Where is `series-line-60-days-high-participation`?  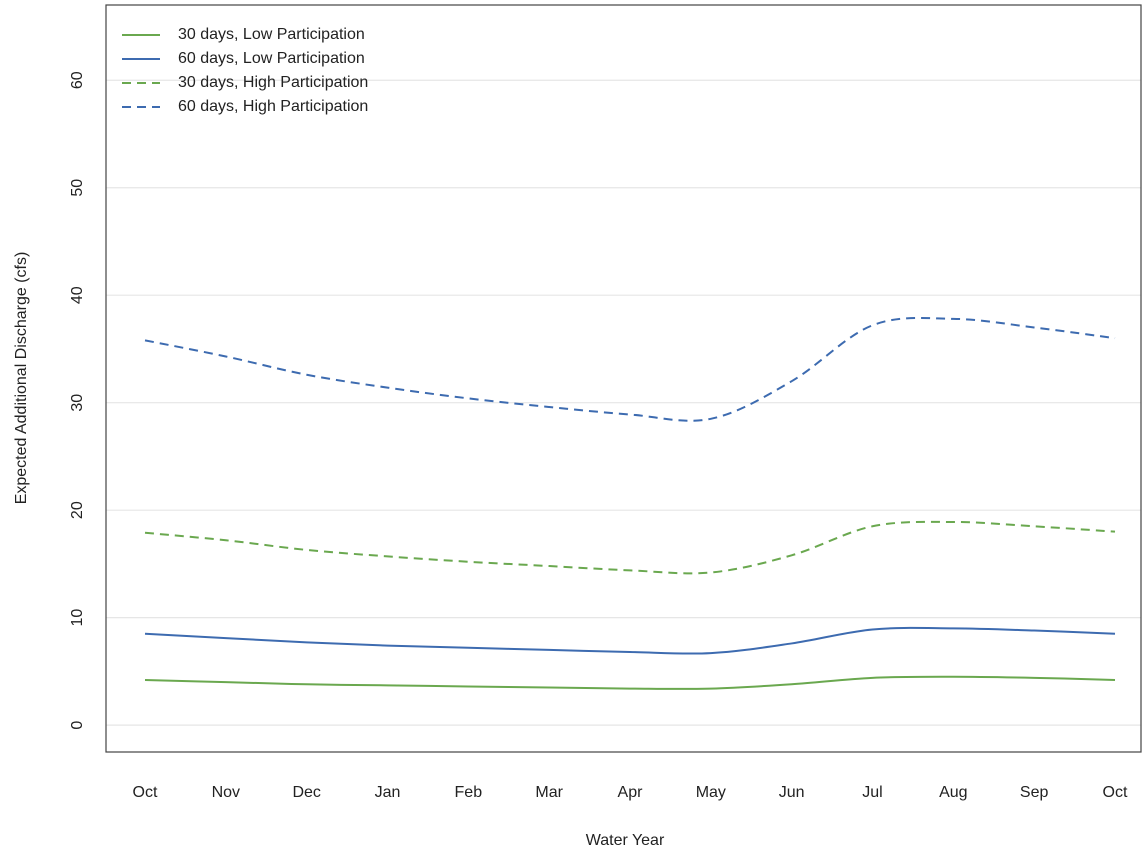 series-line-60-days-high-participation is located at coordinates (630, 369).